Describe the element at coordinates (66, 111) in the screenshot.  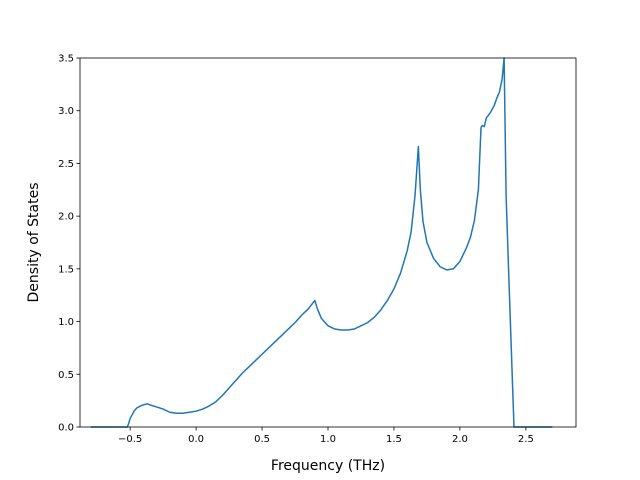
I see `y-tick-label: 3.0` at that location.